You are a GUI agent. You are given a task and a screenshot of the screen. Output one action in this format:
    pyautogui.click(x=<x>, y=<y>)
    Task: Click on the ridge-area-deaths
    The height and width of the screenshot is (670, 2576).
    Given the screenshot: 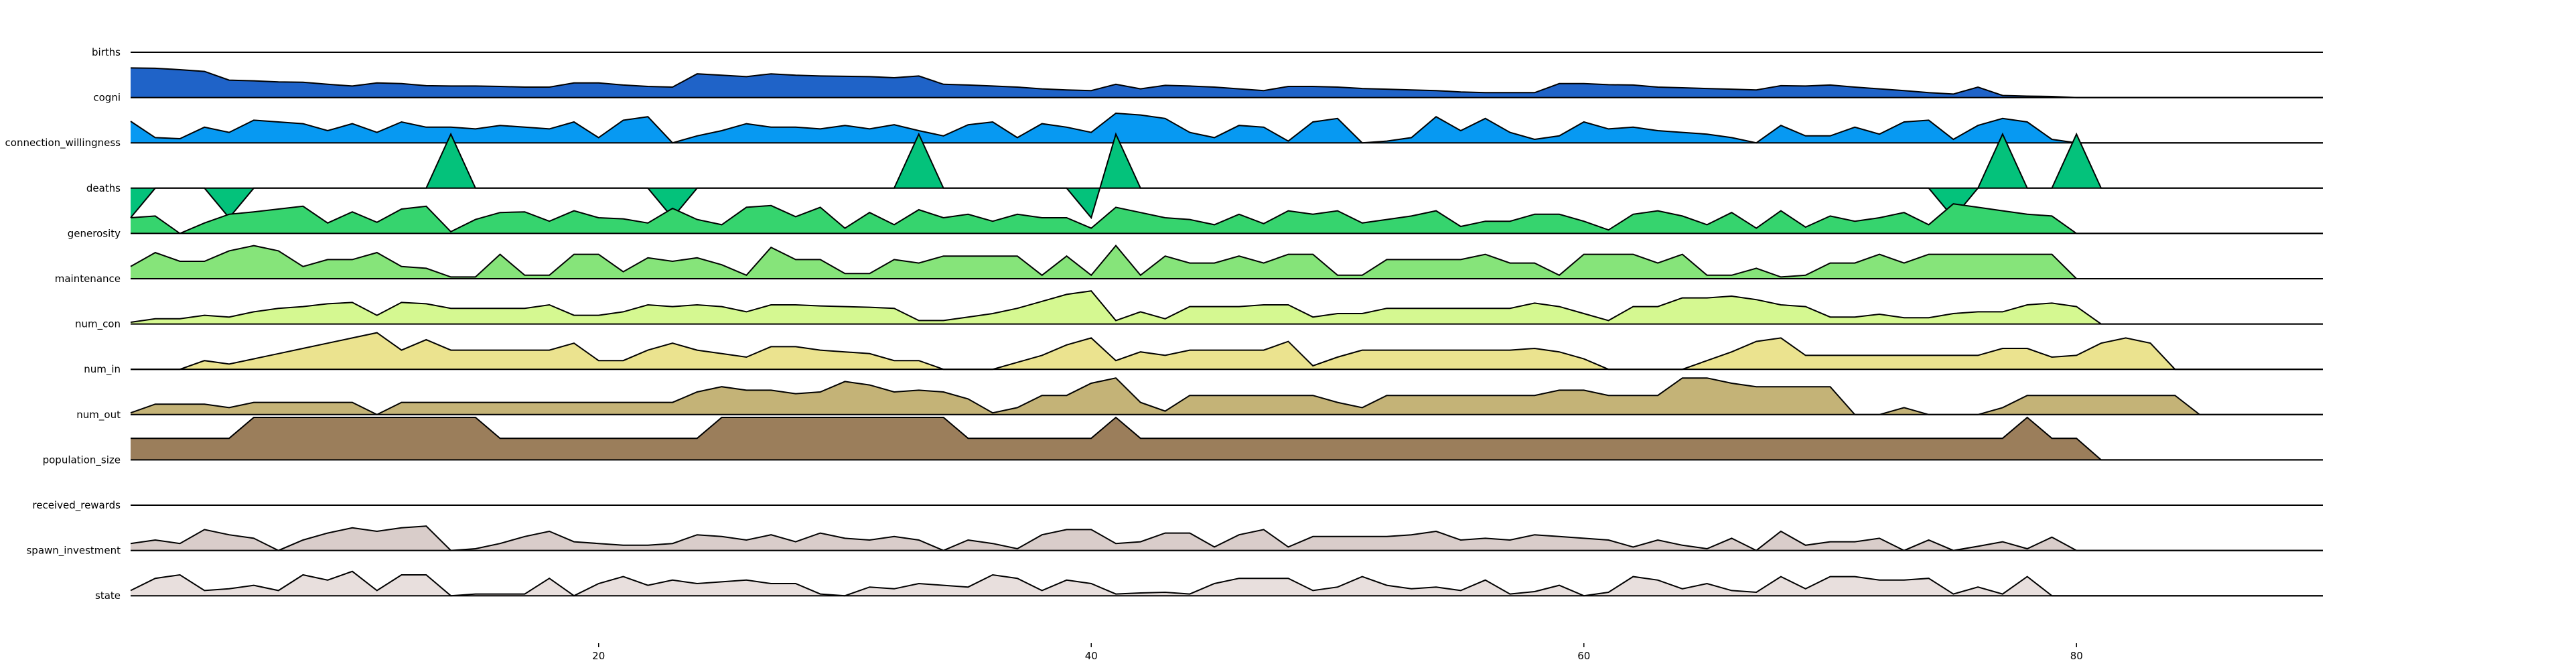 What is the action you would take?
    pyautogui.click(x=1227, y=219)
    